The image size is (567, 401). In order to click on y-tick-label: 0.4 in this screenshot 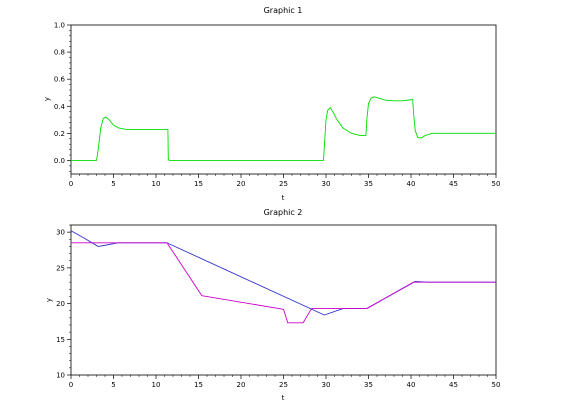, I will do `click(60, 107)`.